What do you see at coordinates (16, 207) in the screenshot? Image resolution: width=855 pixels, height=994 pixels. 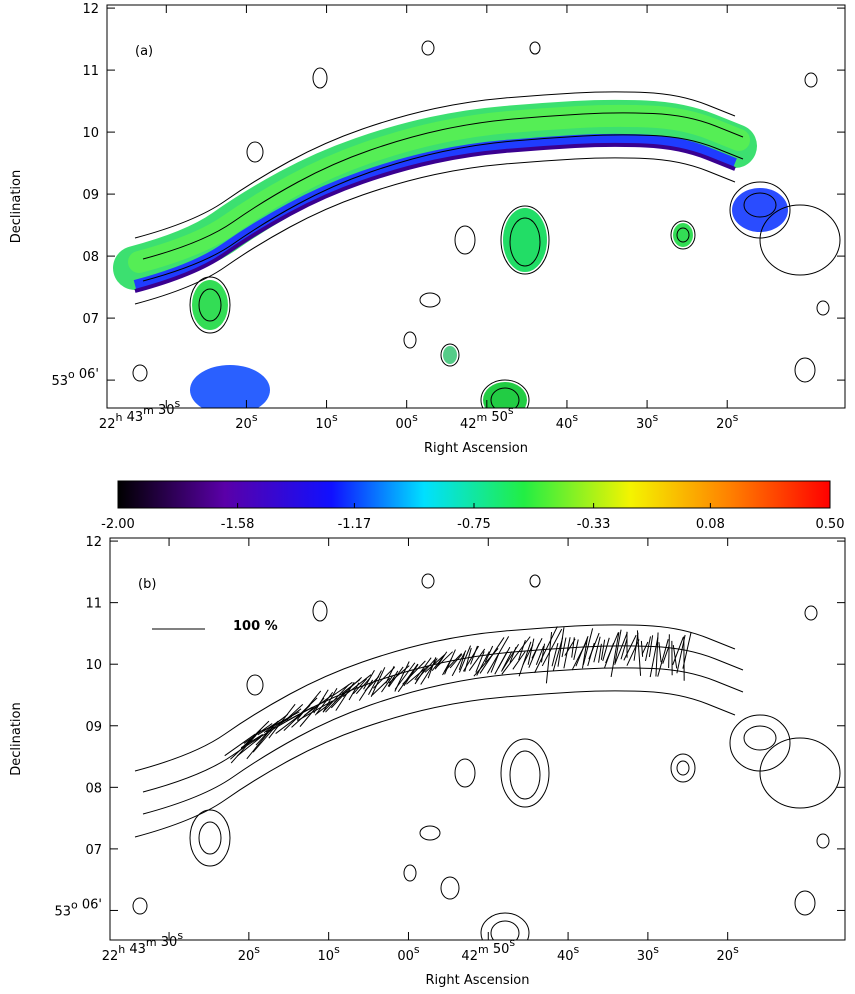 I see `y-axis-label: Declination` at bounding box center [16, 207].